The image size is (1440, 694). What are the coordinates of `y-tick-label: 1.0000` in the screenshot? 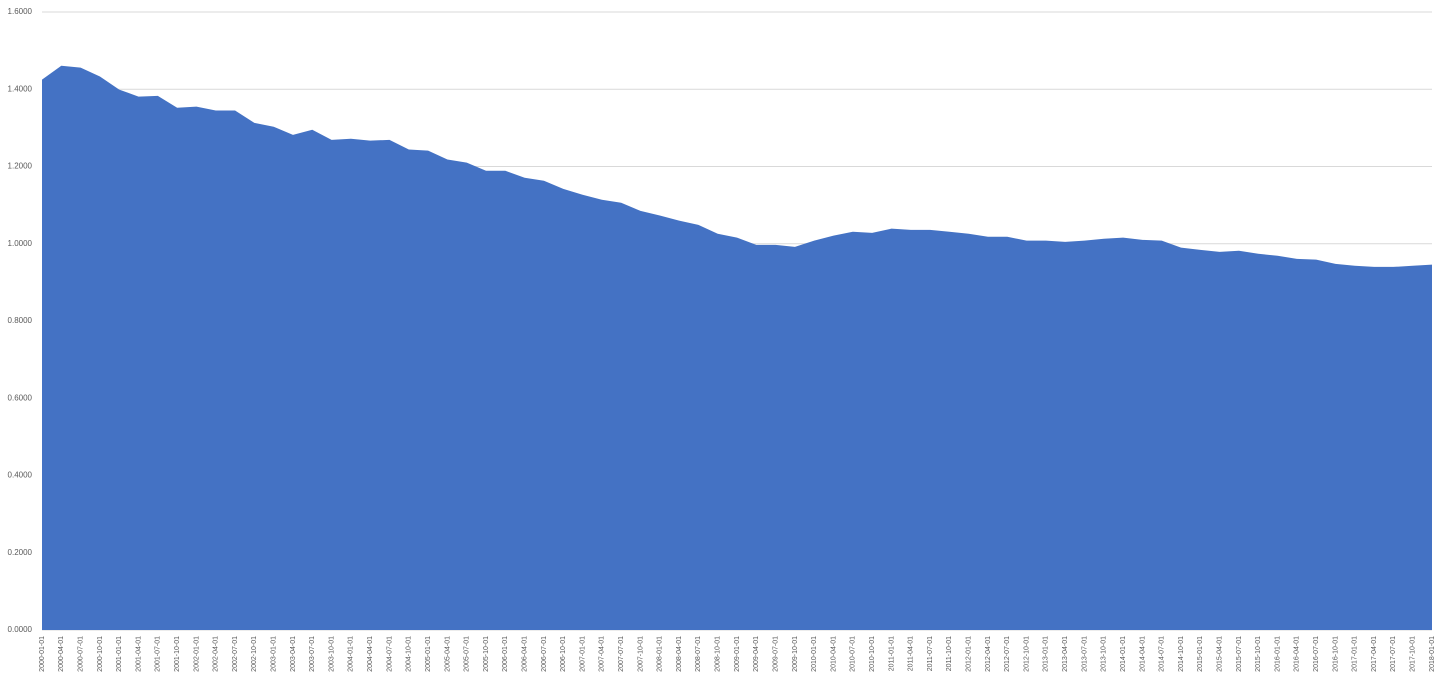 It's located at (20, 243).